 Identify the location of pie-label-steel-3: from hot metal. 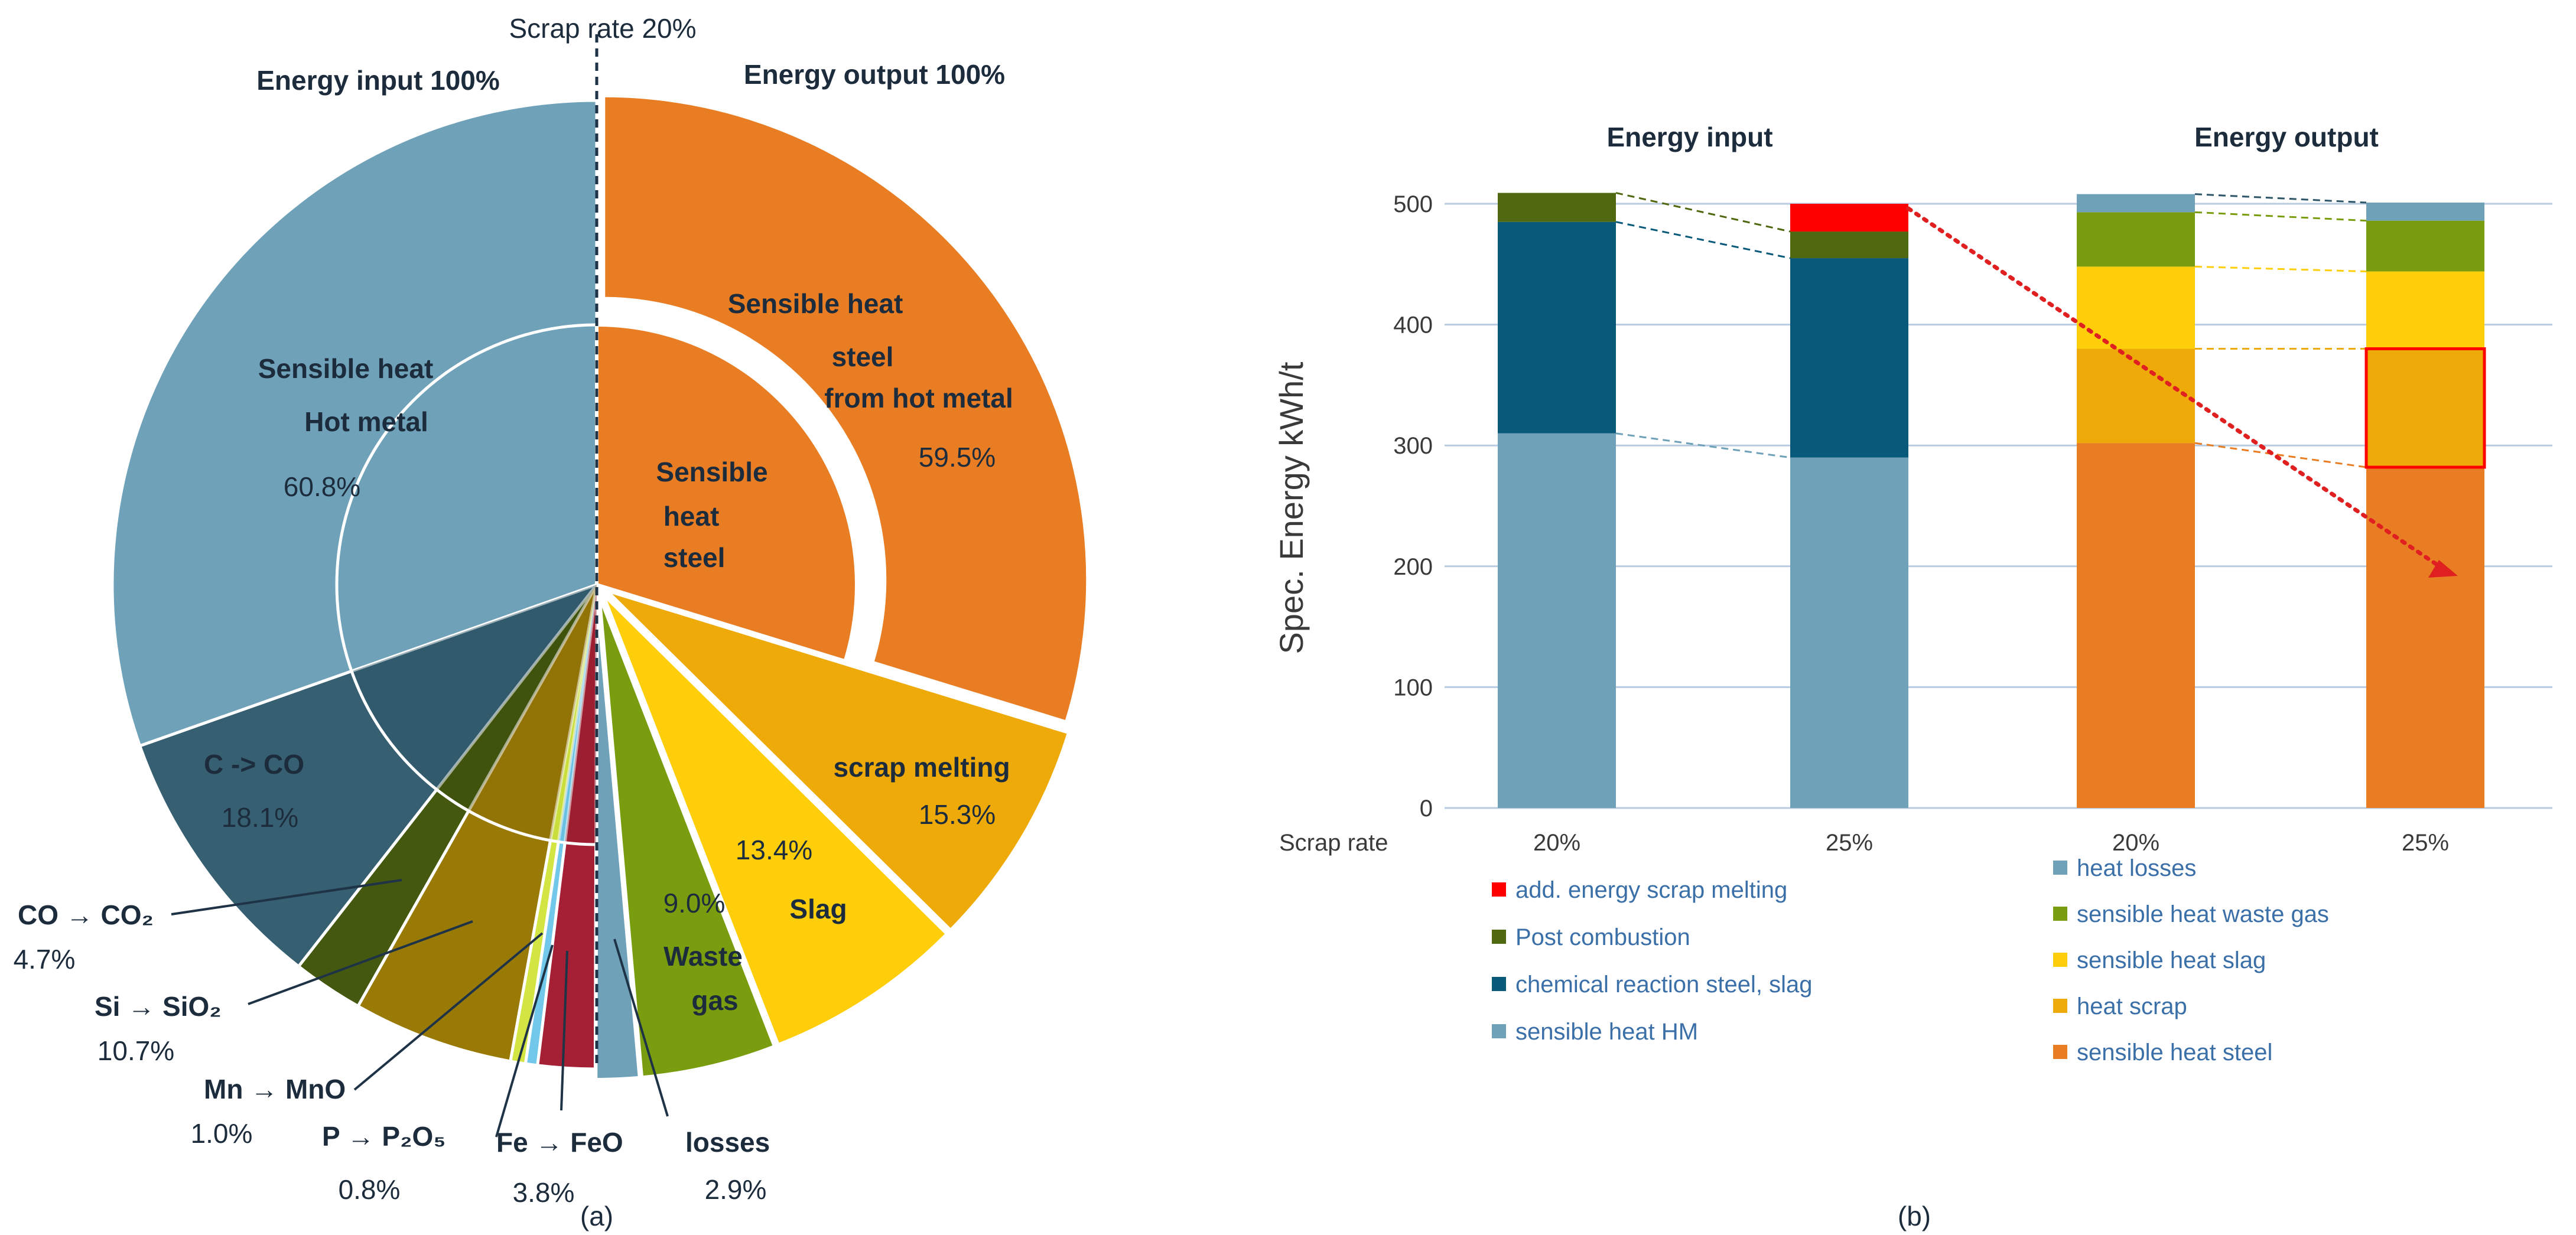
(918, 398).